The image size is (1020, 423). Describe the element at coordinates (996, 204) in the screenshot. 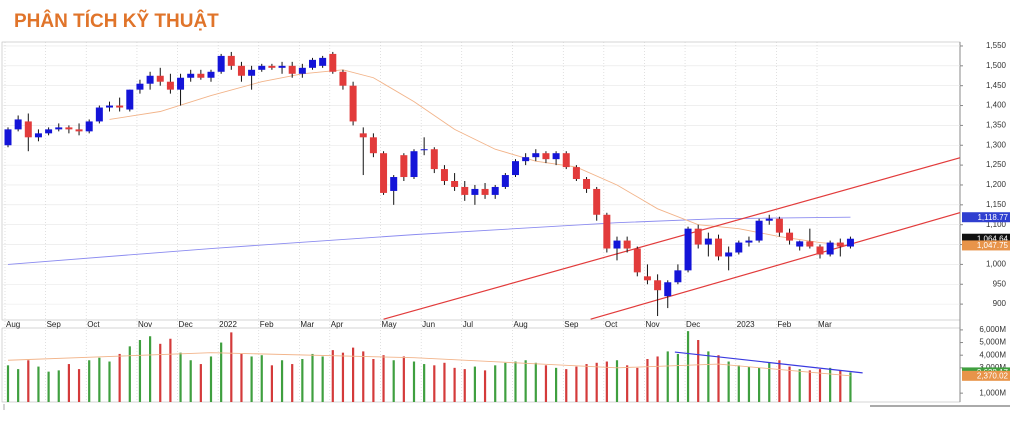

I see `y-tick-label: 1,150` at that location.